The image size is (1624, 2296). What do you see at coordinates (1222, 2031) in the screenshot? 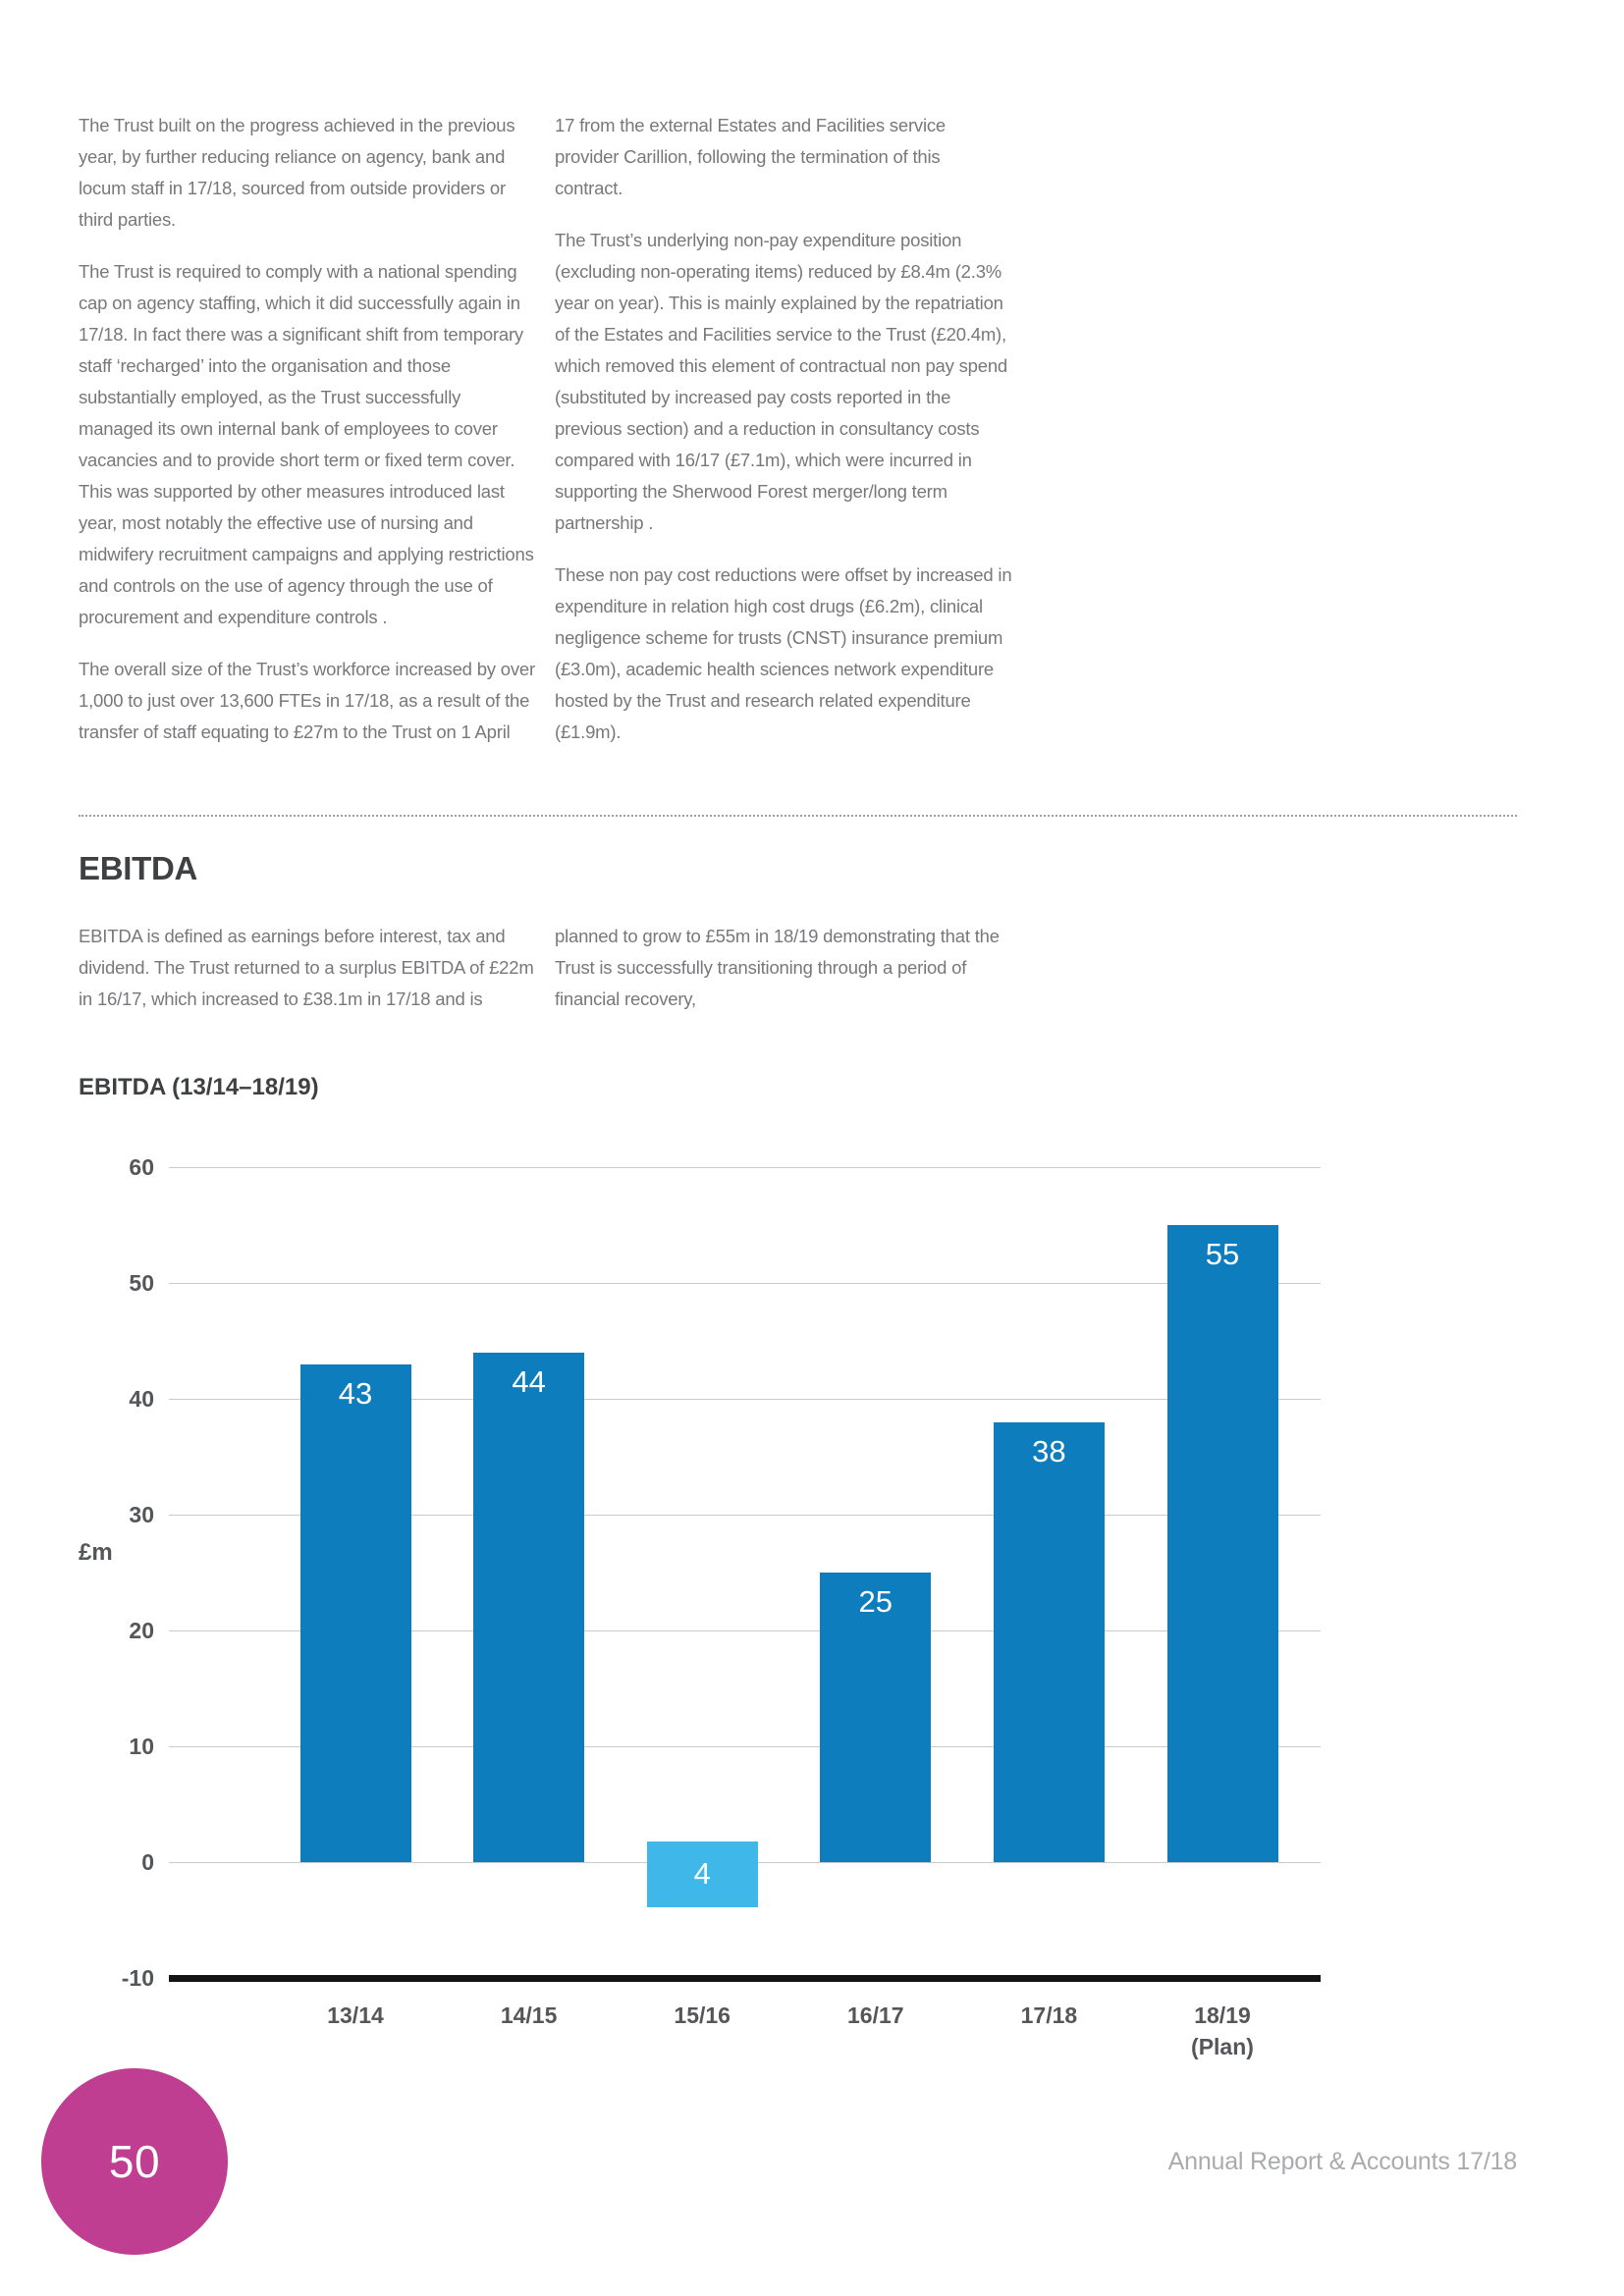
I see `x-tick-label: 18/19 (Plan)` at bounding box center [1222, 2031].